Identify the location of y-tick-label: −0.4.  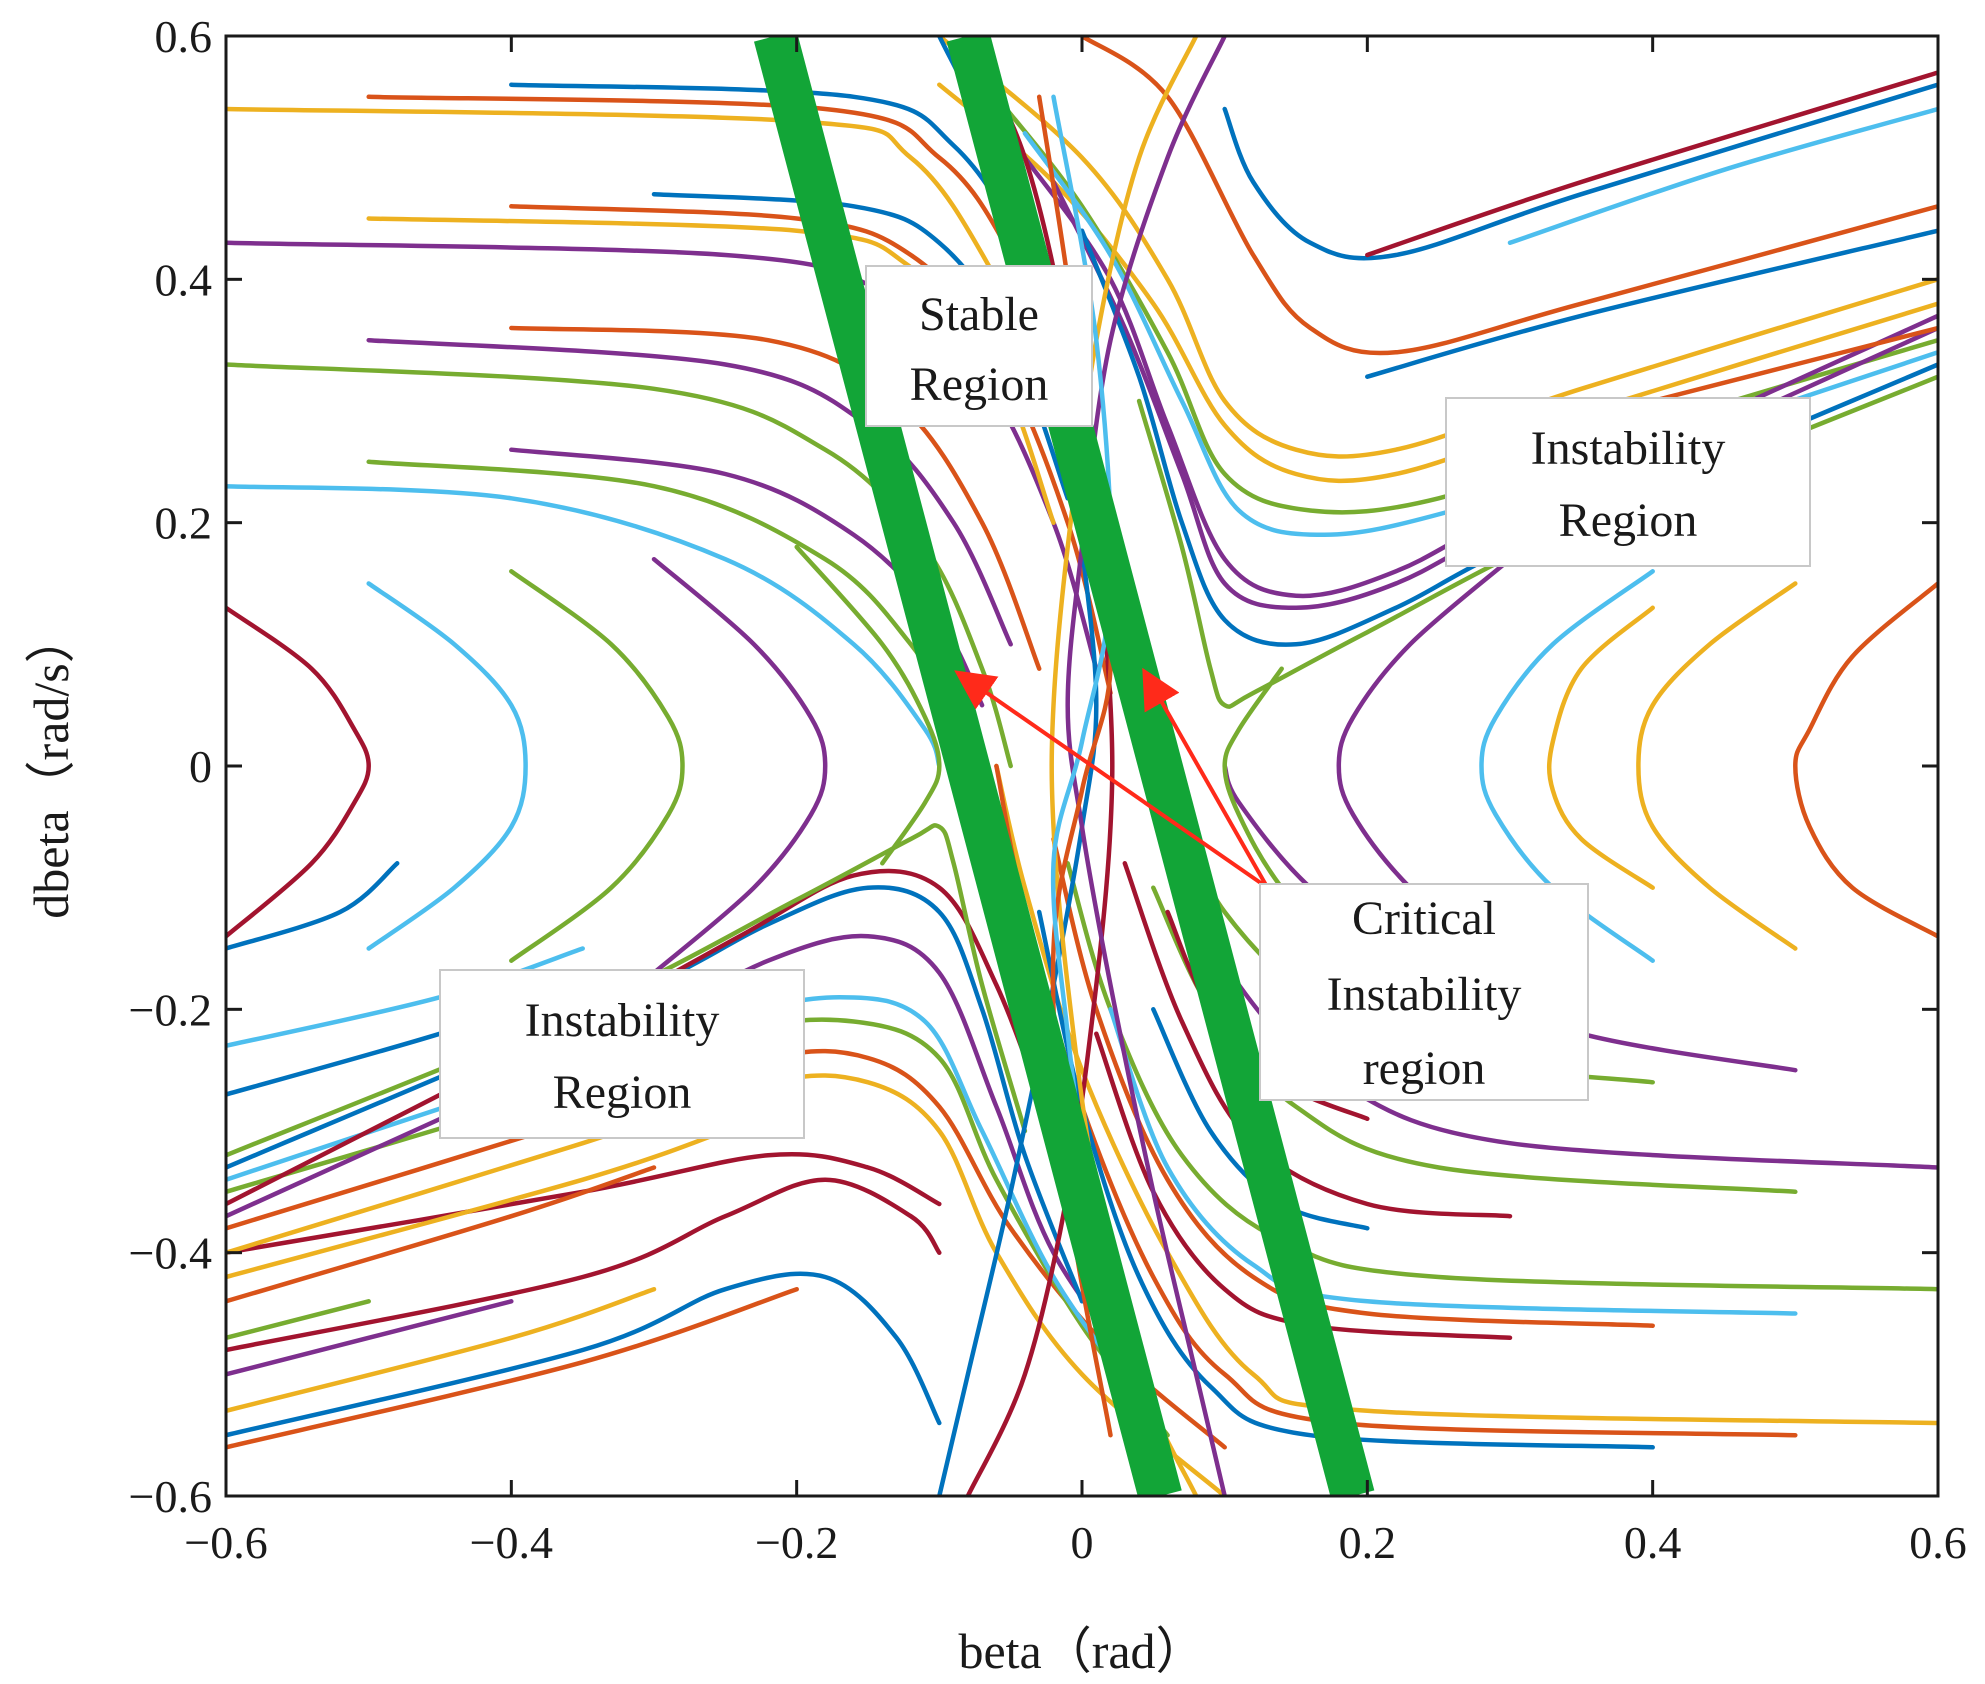
(170, 1253).